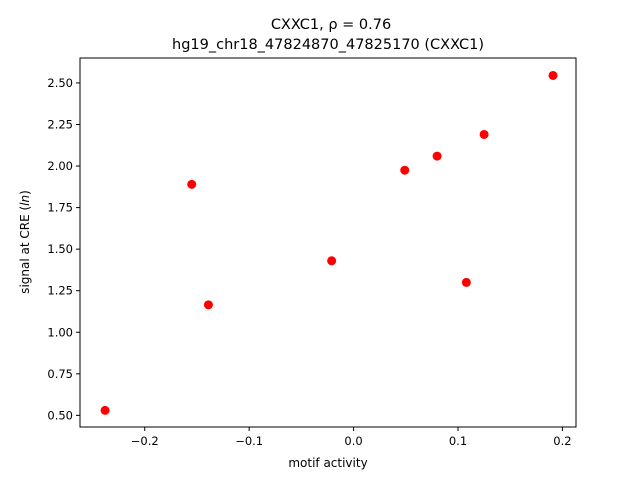 The height and width of the screenshot is (480, 640). I want to click on y-axis-label-prefix: signal at CRE (, so click(25, 250).